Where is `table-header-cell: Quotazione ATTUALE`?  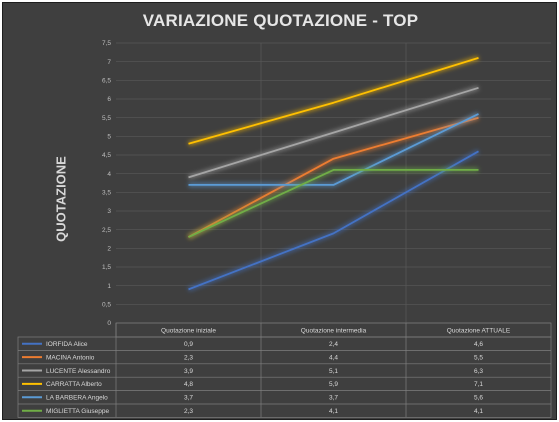 table-header-cell: Quotazione ATTUALE is located at coordinates (479, 331).